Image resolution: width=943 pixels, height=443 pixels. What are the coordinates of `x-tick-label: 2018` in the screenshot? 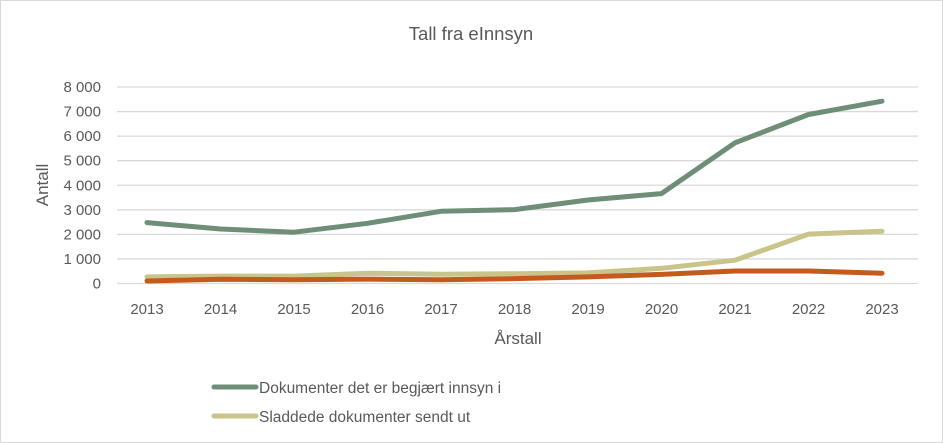 It's located at (514, 309).